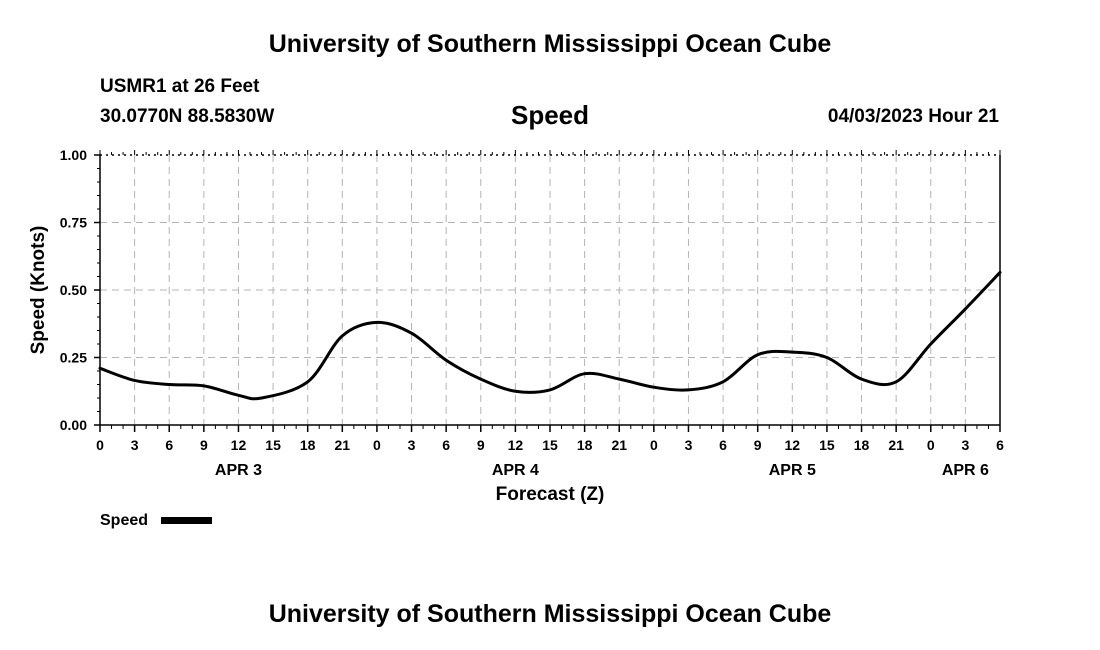 The height and width of the screenshot is (650, 1100). I want to click on y-tick-label: 0.75, so click(73, 223).